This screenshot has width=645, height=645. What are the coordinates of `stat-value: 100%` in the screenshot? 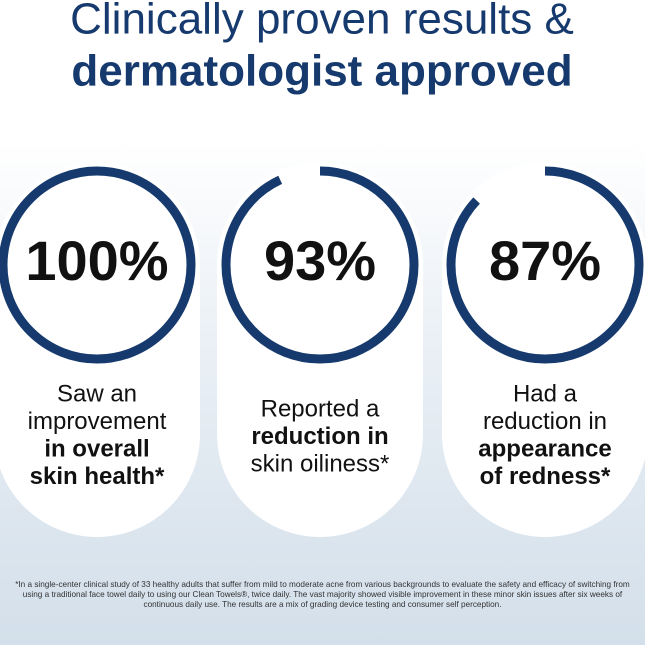 It's located at (96, 260).